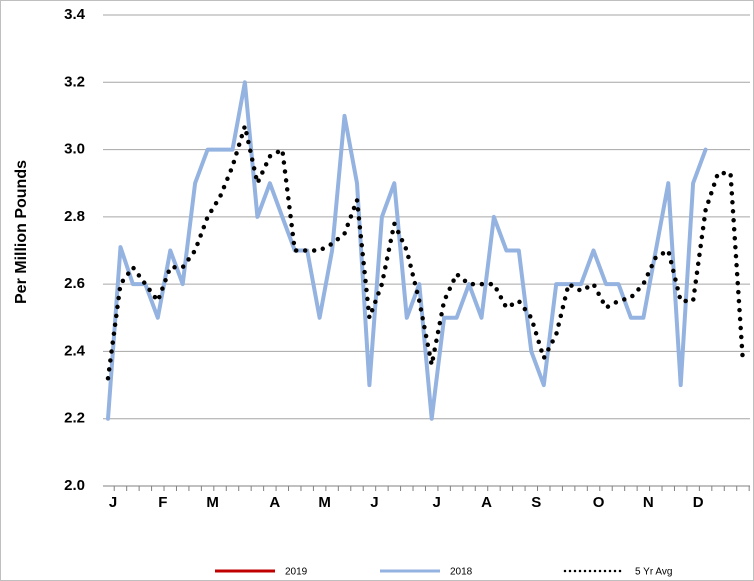 The height and width of the screenshot is (581, 754). I want to click on legend-label: 2018, so click(461, 572).